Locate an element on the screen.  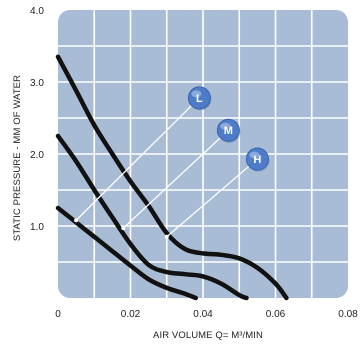
leader-line-m is located at coordinates (175, 179).